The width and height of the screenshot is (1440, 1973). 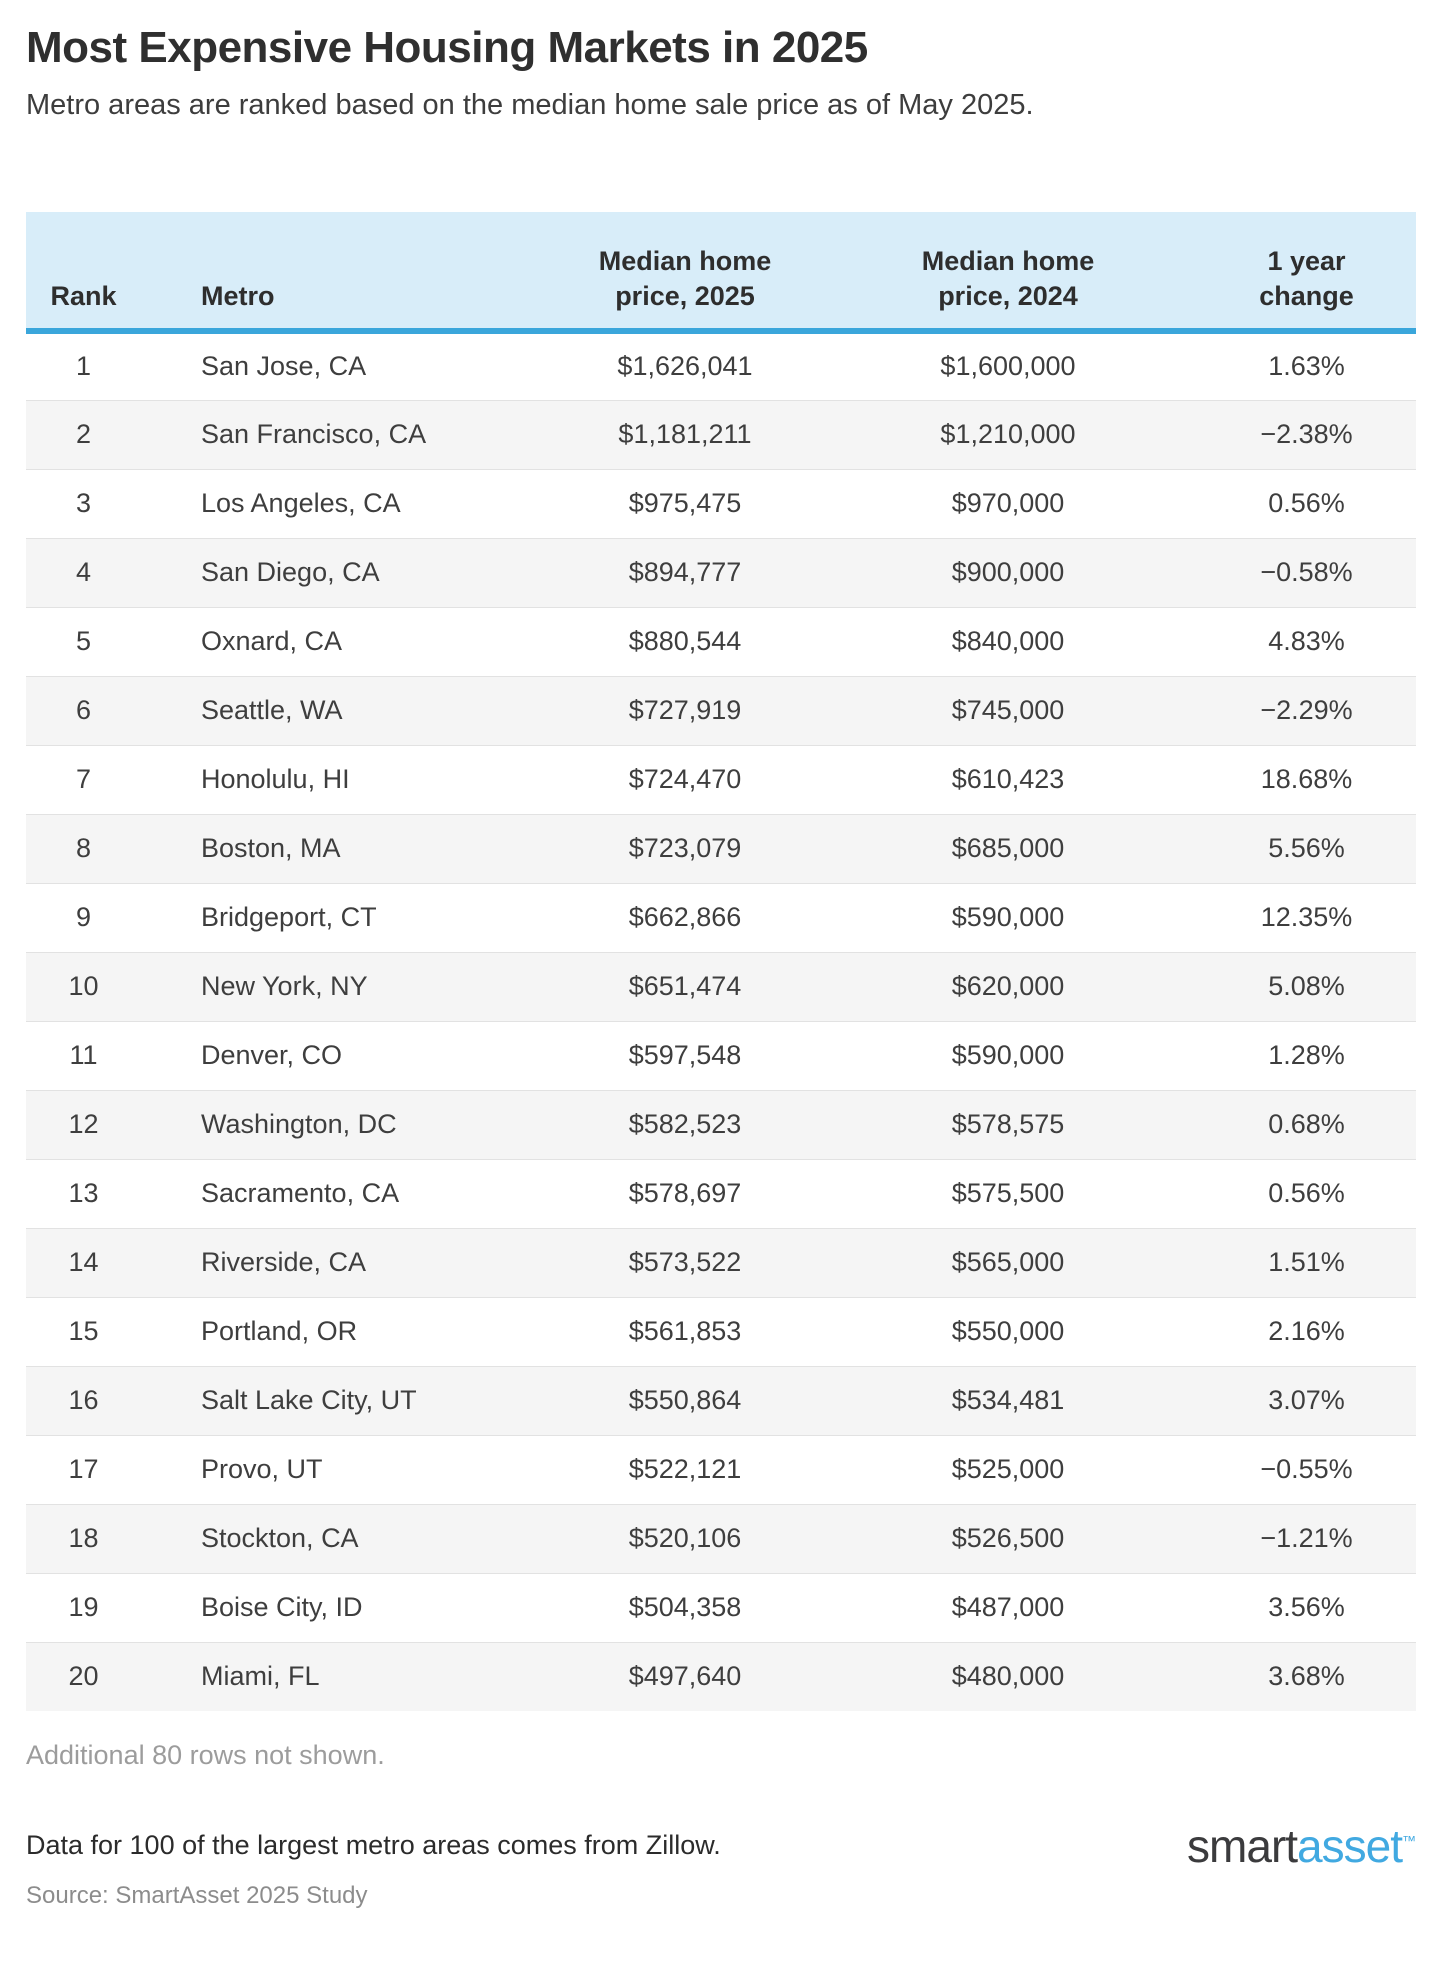 I want to click on change-cell: 12.35%, so click(x=1271, y=917).